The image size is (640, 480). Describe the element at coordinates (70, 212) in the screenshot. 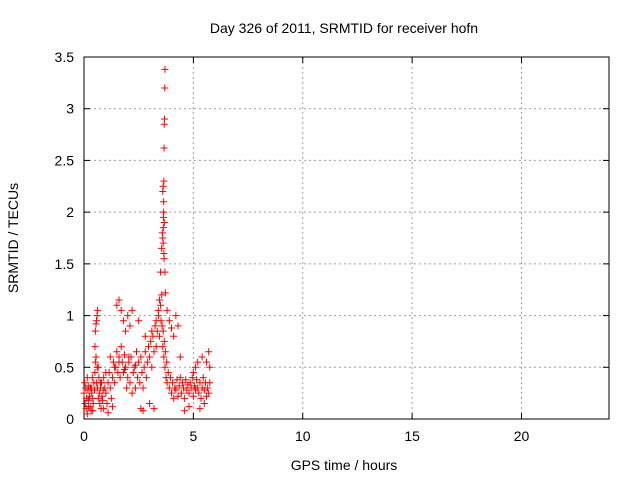

I see `y-tick-label: 2` at that location.